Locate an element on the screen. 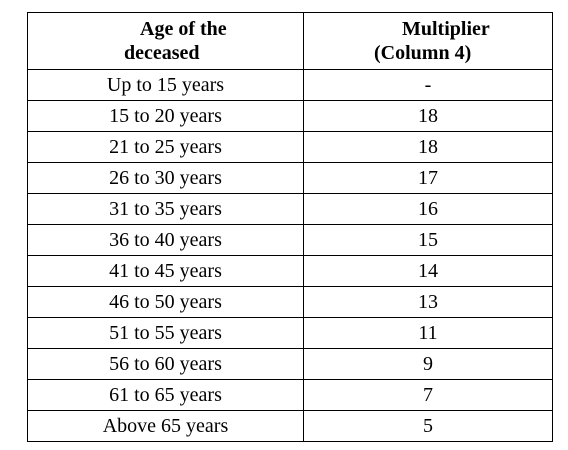 The height and width of the screenshot is (450, 568). table-row: 15 to 20 years 18 is located at coordinates (290, 116).